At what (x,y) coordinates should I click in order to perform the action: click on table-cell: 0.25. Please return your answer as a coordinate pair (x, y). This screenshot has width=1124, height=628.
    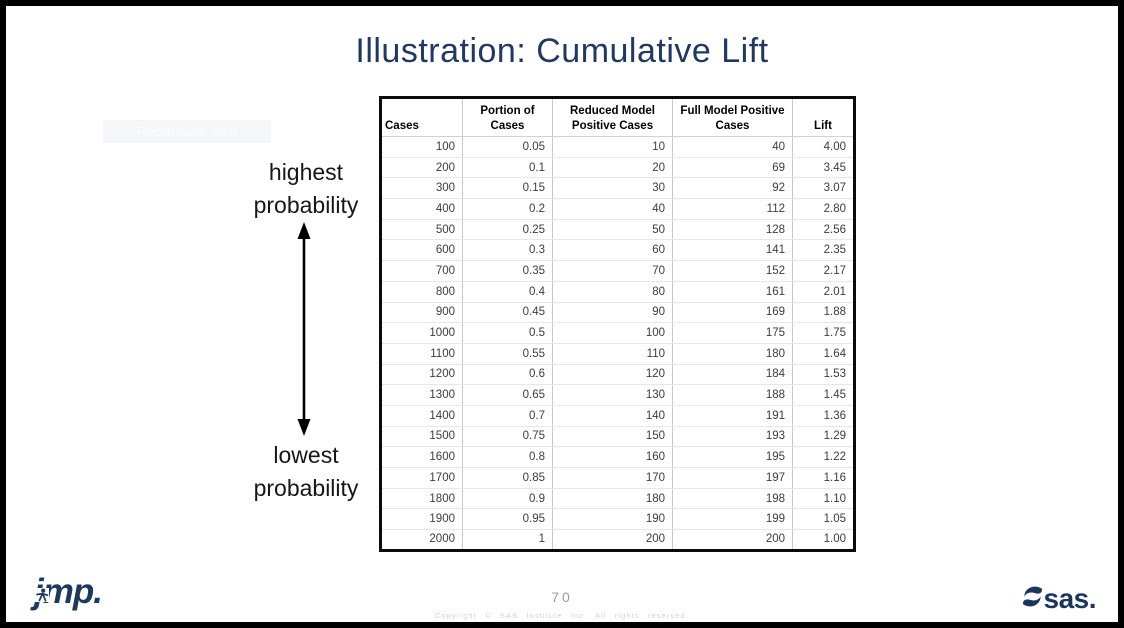
    Looking at the image, I should click on (507, 230).